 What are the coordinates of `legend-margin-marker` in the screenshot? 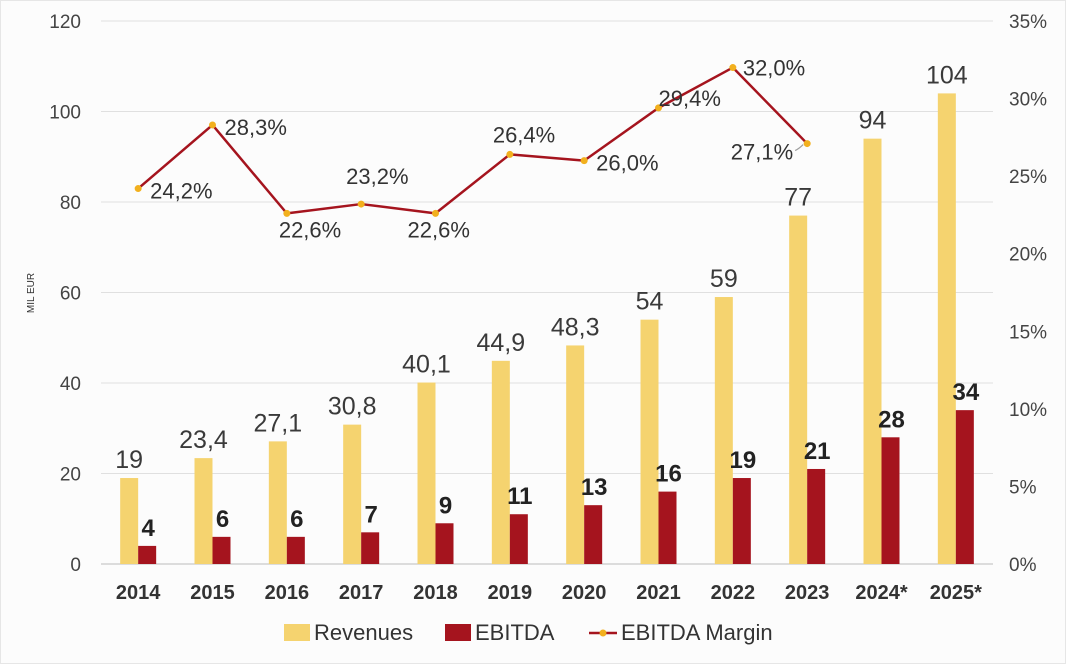 It's located at (603, 633).